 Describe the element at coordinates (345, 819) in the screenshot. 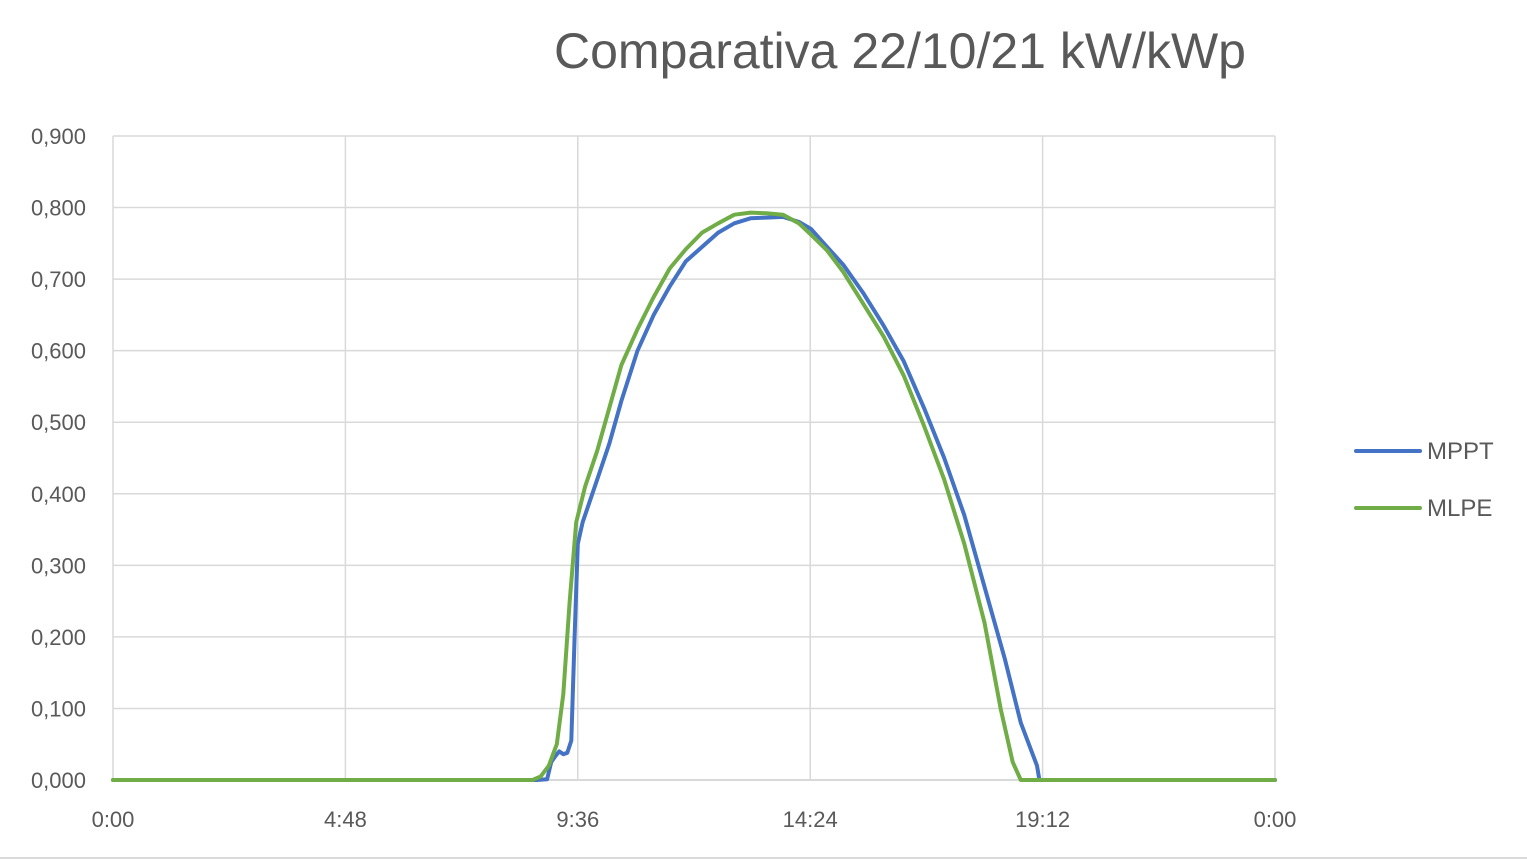

I see `x-tick-label: 4:48` at that location.